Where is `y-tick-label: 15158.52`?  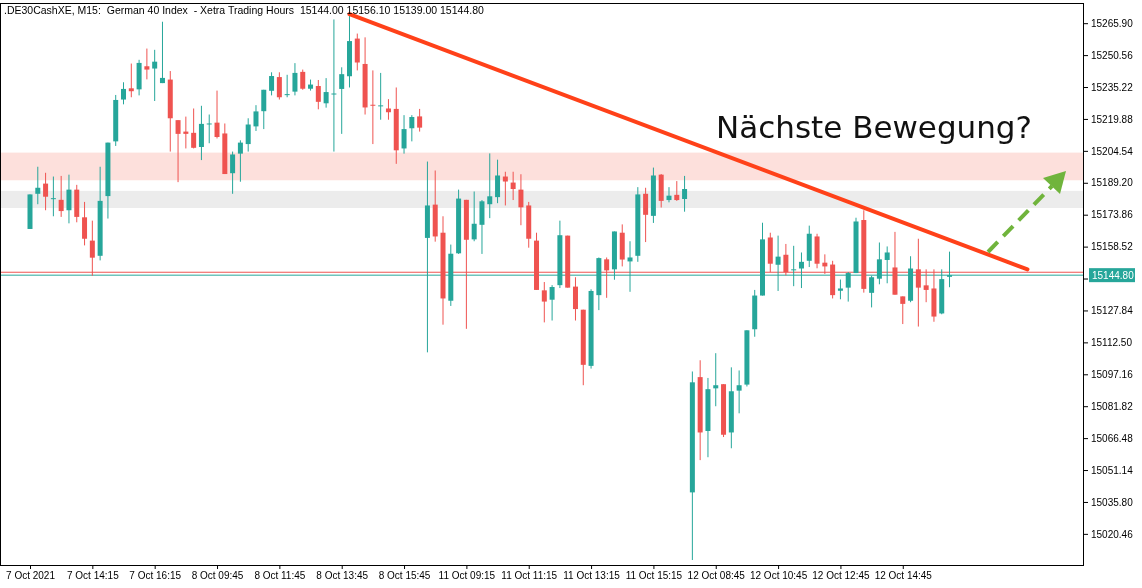 y-tick-label: 15158.52 is located at coordinates (1112, 247).